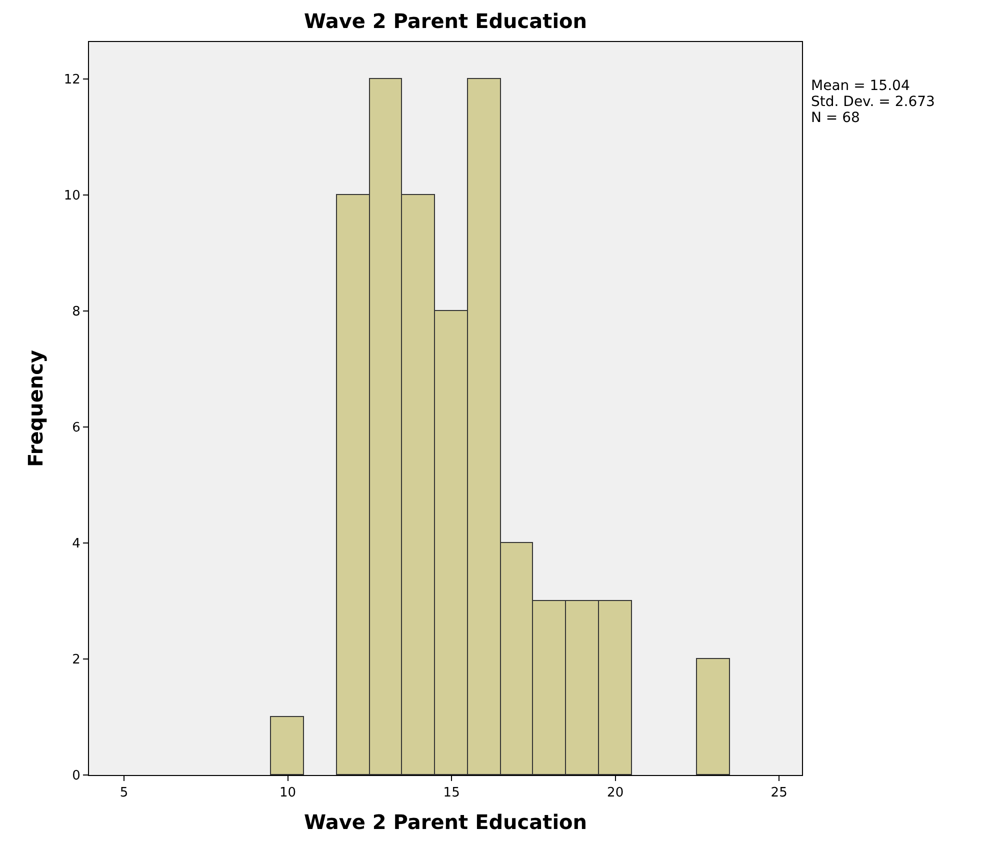 Image resolution: width=998 pixels, height=859 pixels. I want to click on x-tick-label: 25, so click(779, 793).